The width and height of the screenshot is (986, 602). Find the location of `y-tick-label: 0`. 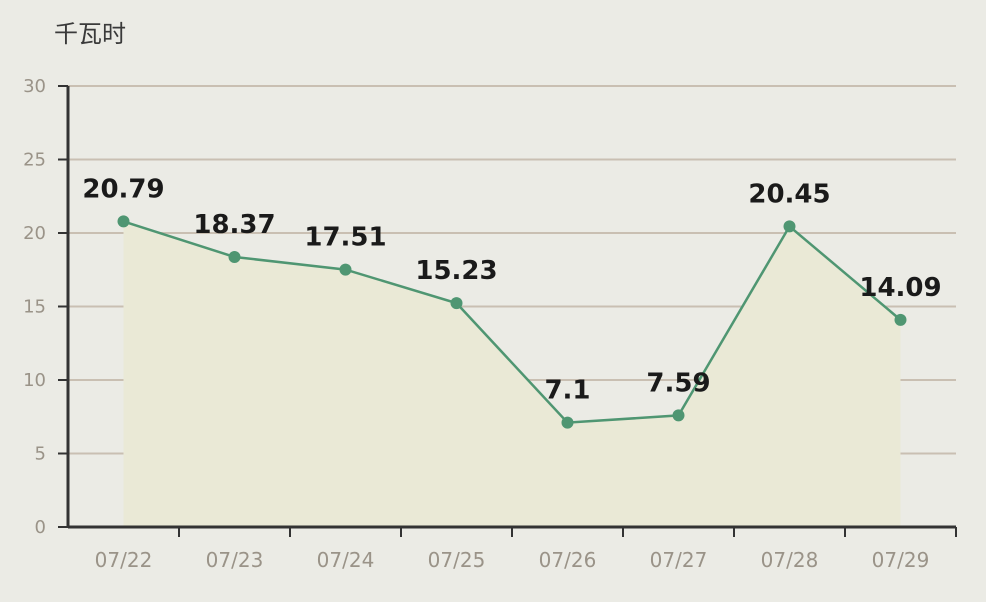

y-tick-label: 0 is located at coordinates (40, 527).